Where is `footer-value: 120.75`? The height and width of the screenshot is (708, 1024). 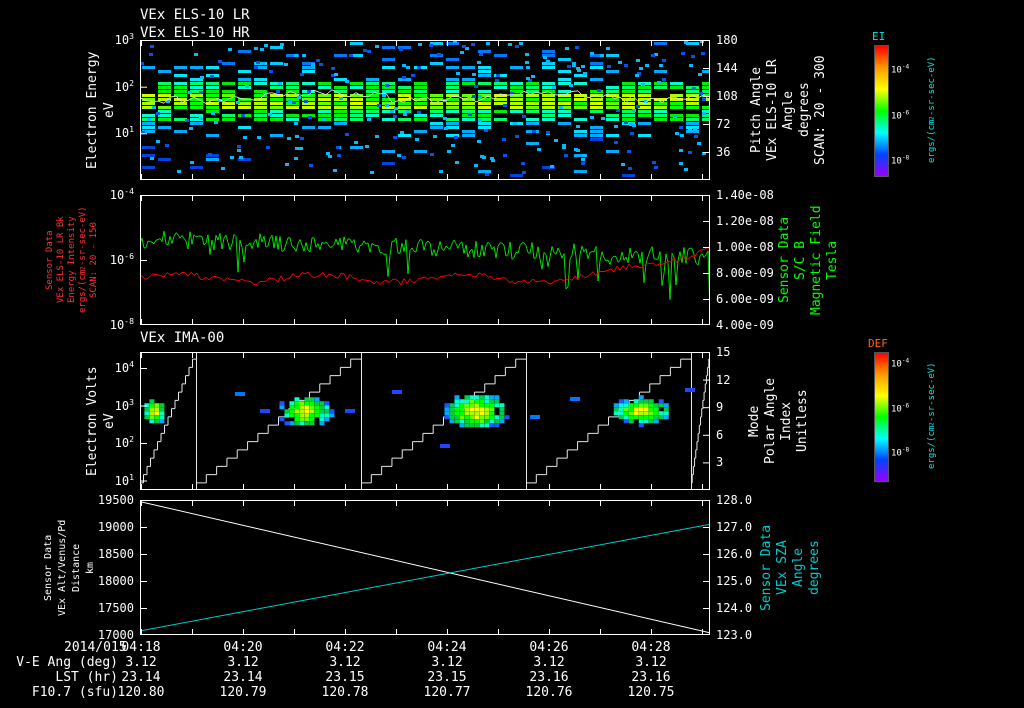
footer-value: 120.75 is located at coordinates (651, 692).